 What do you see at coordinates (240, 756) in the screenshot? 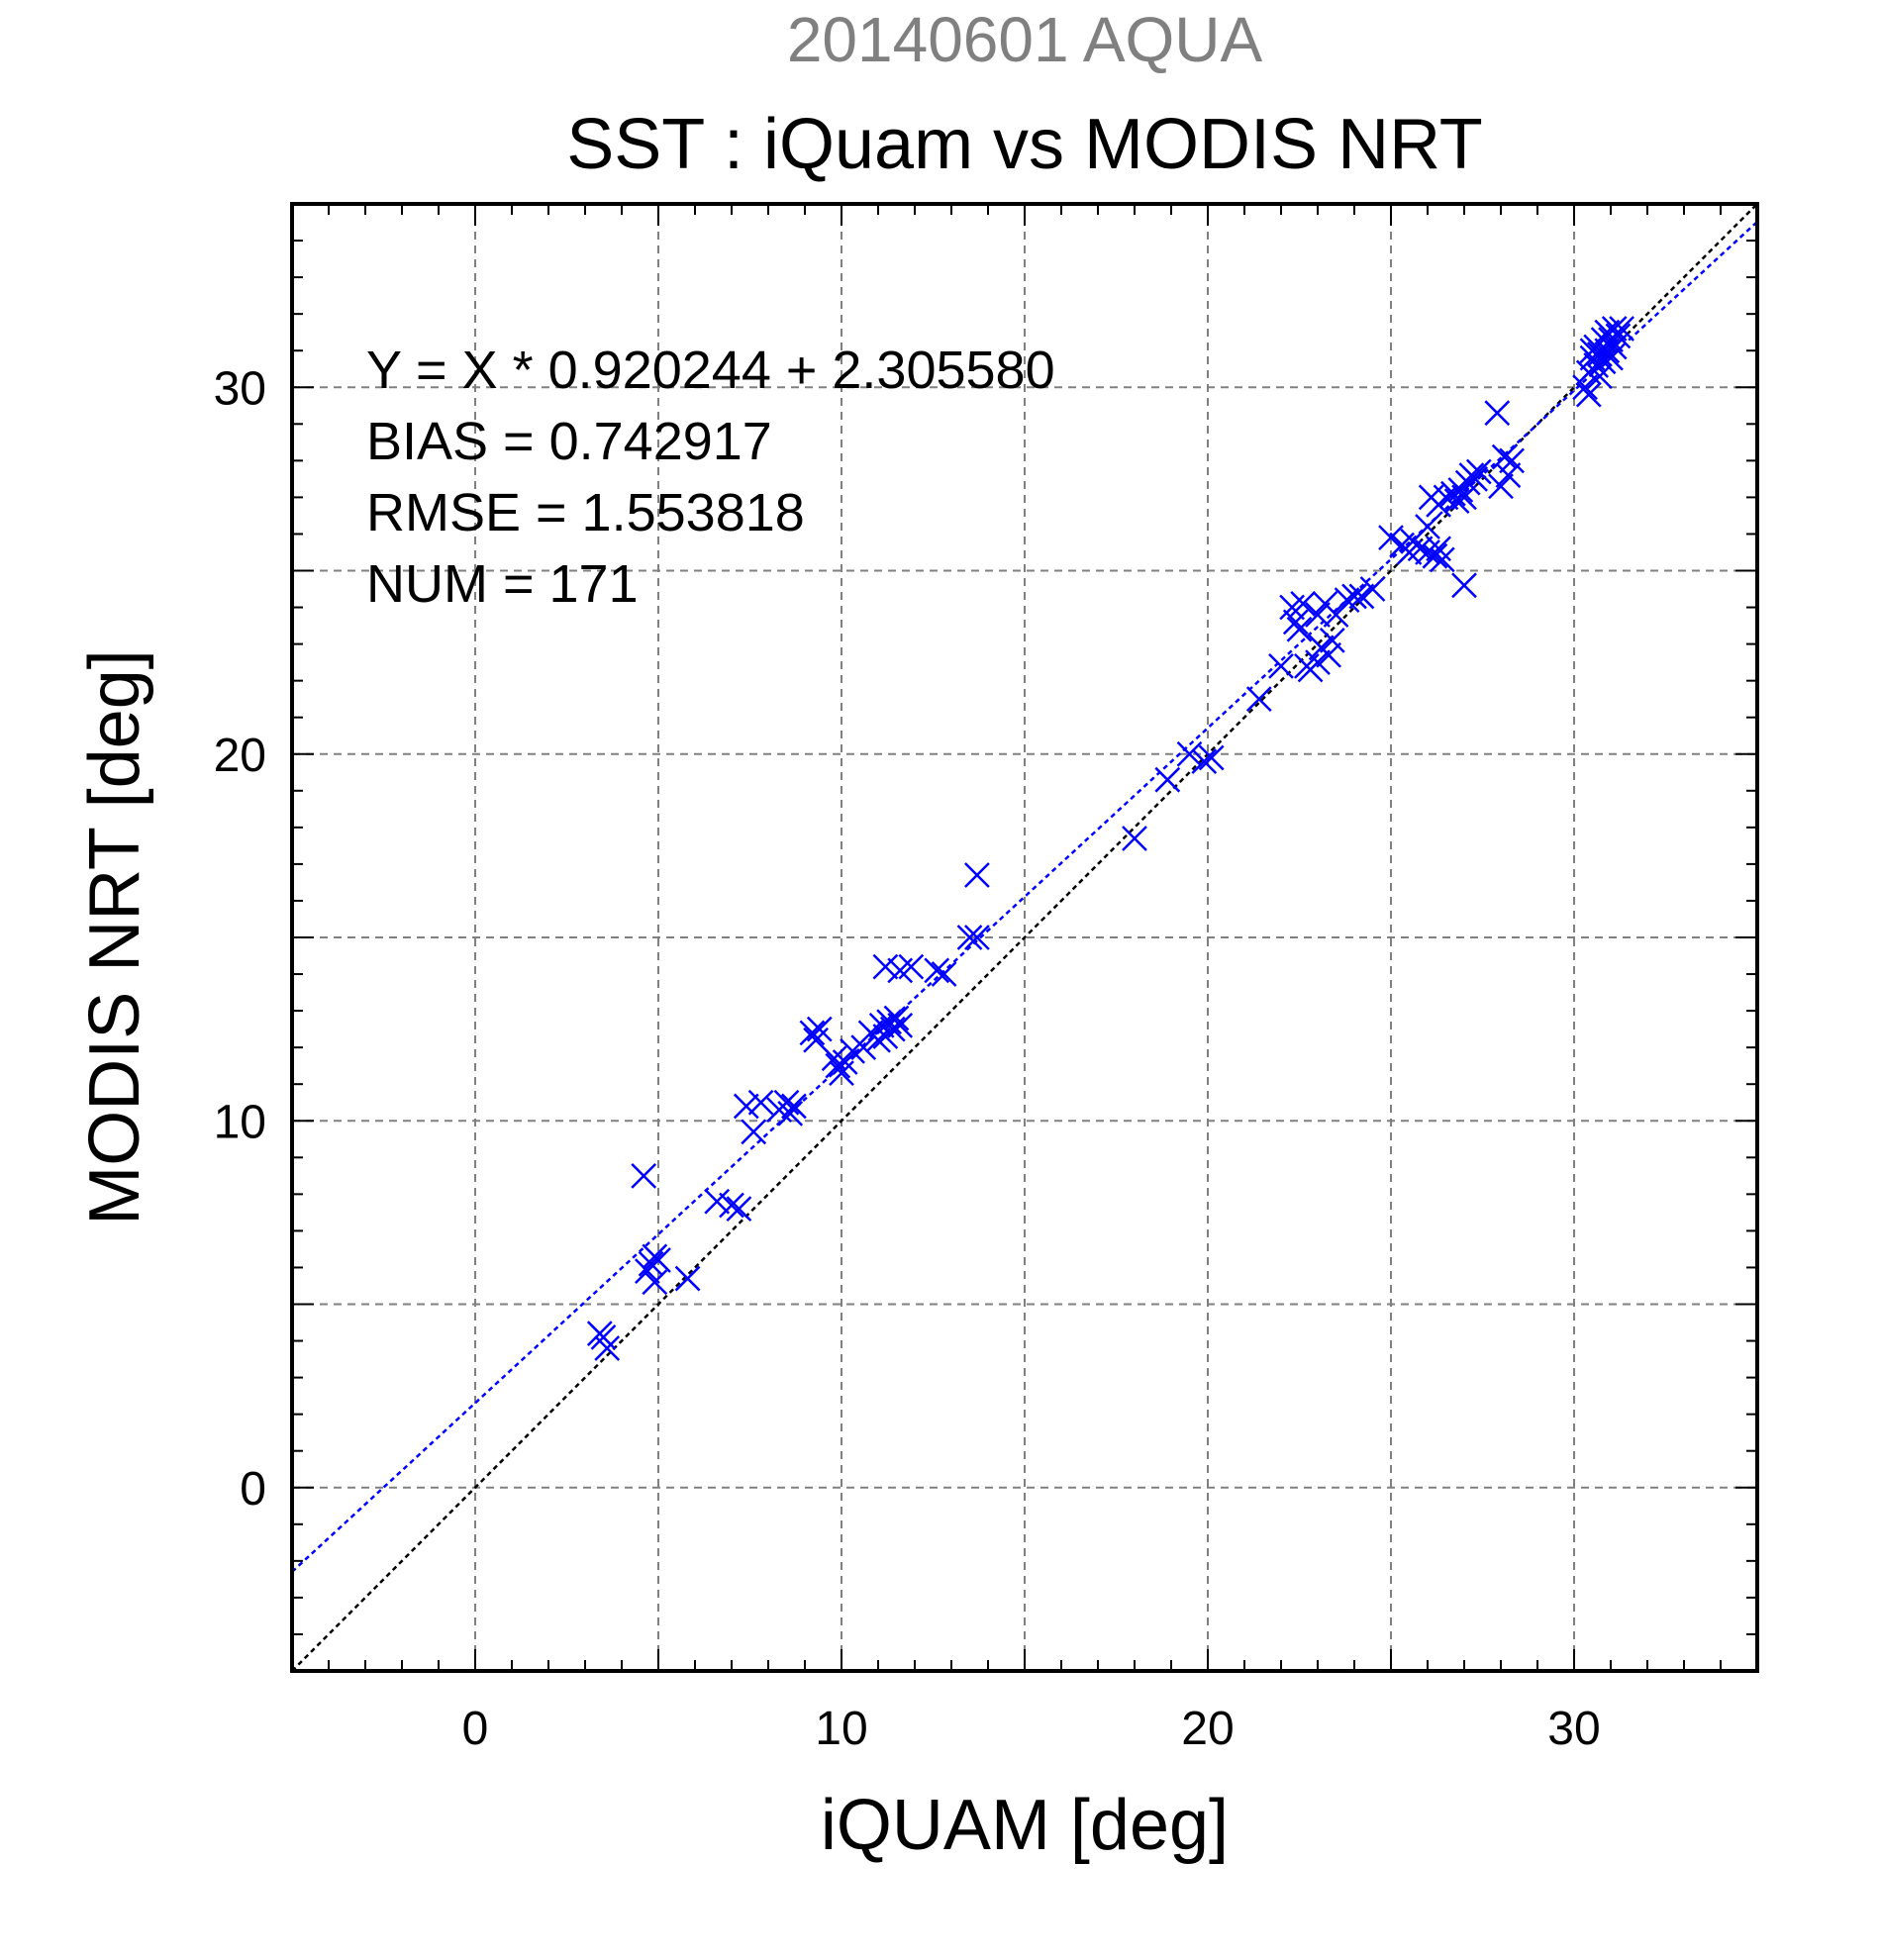
I see `y-tick-label: 20` at bounding box center [240, 756].